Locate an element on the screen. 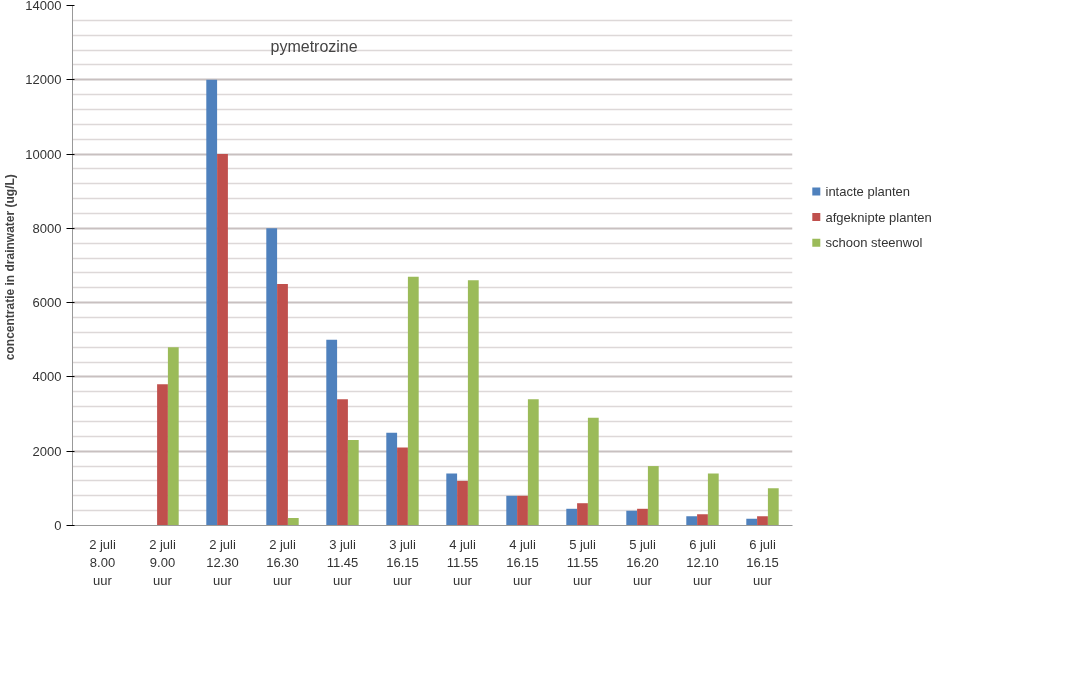  legend-label: schoon steenwol is located at coordinates (874, 243).